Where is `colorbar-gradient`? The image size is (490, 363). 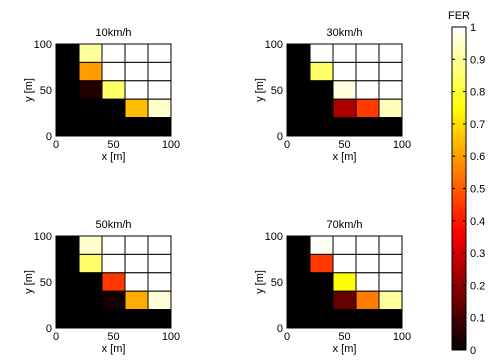
colorbar-gradient is located at coordinates (459, 188).